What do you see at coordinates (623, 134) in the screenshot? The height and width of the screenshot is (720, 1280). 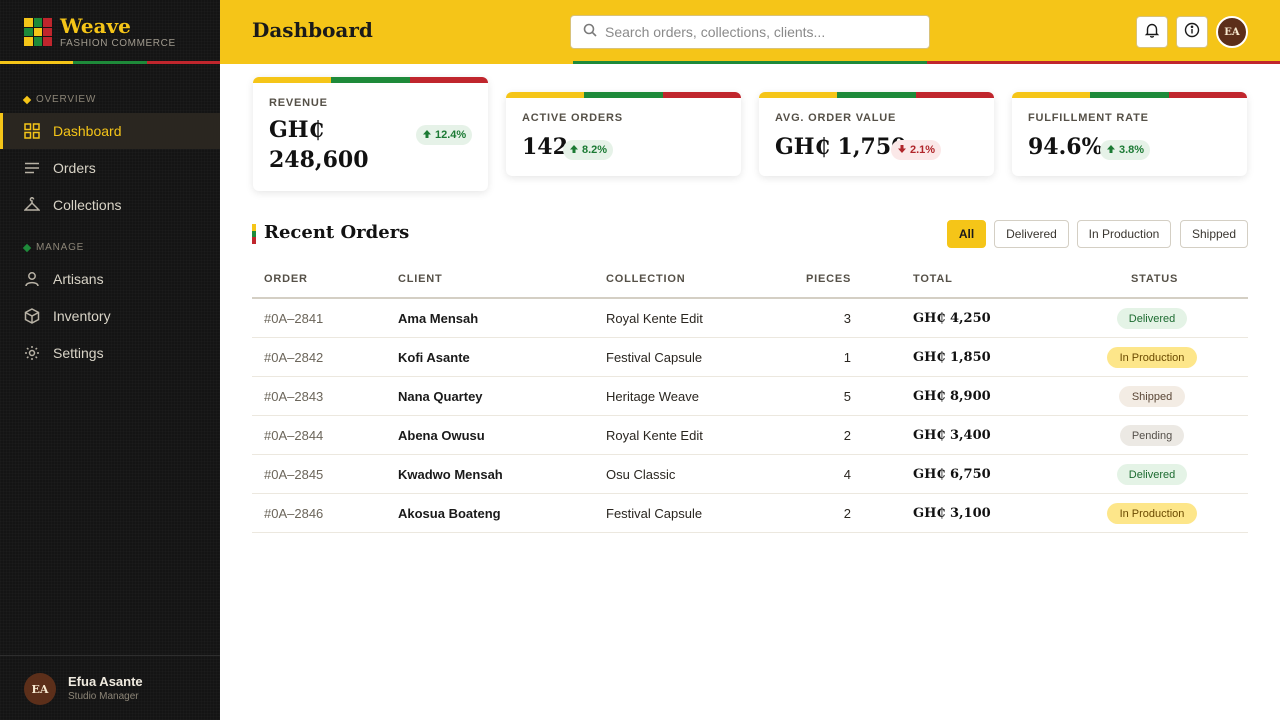 I see `stat-card-active-orders: ACTIVE ORDERS 142 8.2%` at bounding box center [623, 134].